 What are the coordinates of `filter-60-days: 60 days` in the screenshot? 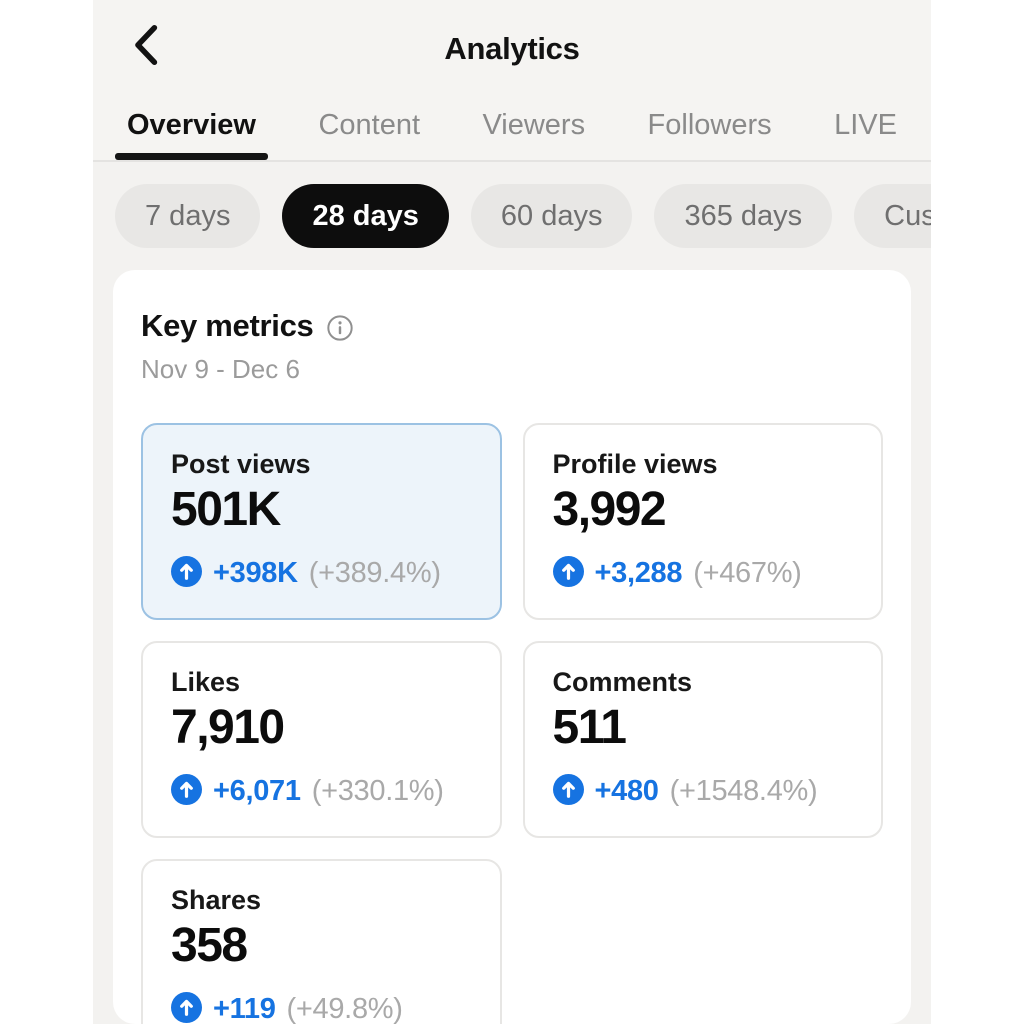 It's located at (551, 216).